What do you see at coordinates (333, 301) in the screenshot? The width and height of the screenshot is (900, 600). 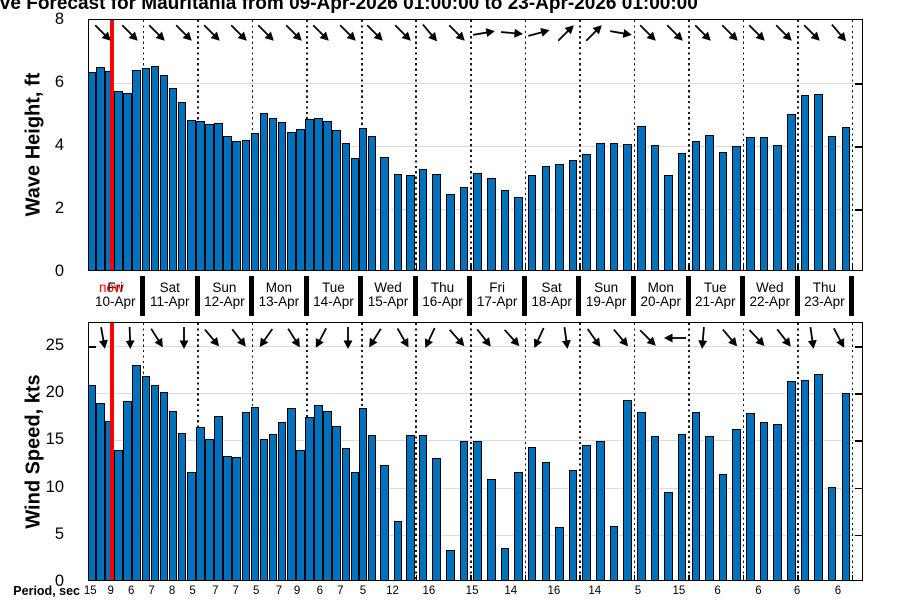 I see `day-date: 14-Apr` at bounding box center [333, 301].